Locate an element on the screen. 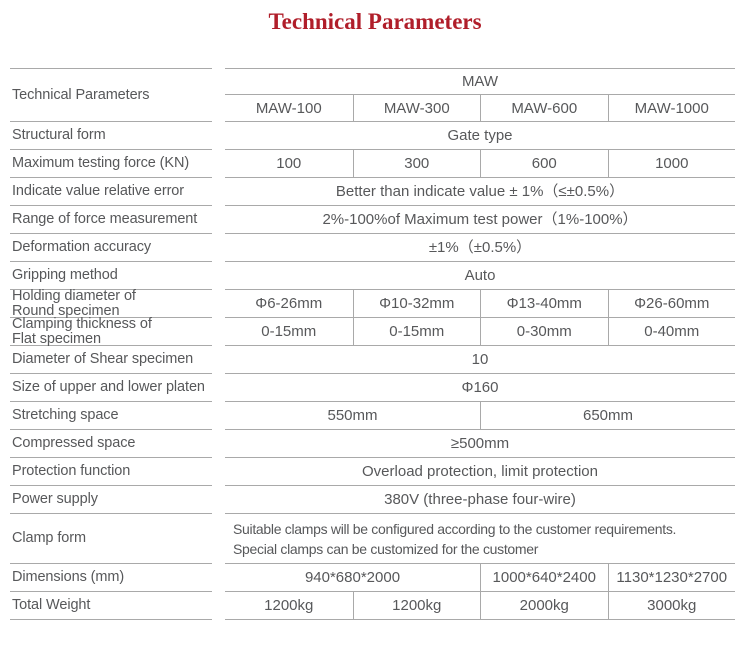 The image size is (750, 647). row-gripping-method: Gripping method Auto is located at coordinates (372, 276).